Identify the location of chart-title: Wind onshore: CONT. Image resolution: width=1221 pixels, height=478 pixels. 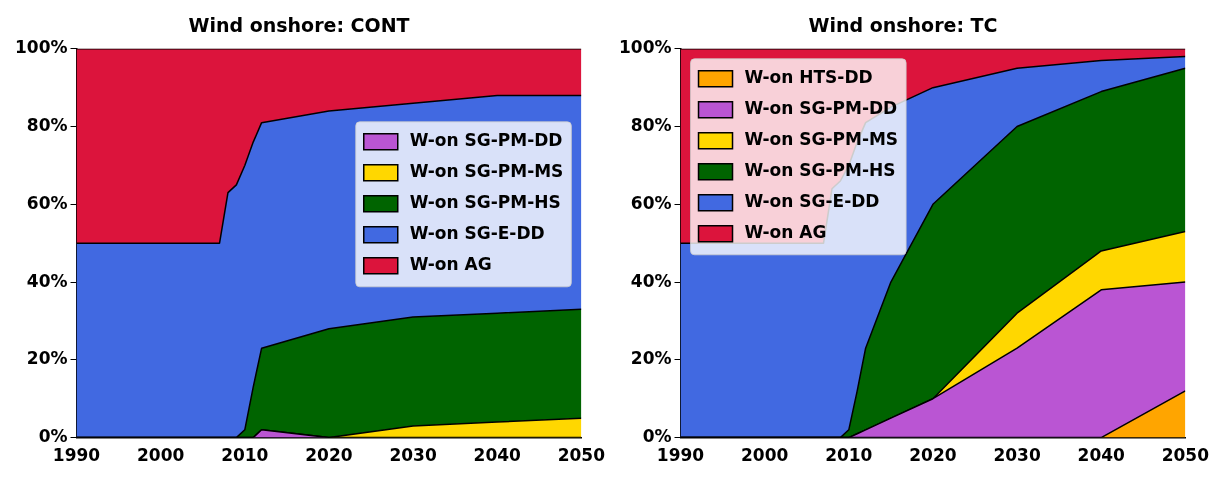
(299, 25).